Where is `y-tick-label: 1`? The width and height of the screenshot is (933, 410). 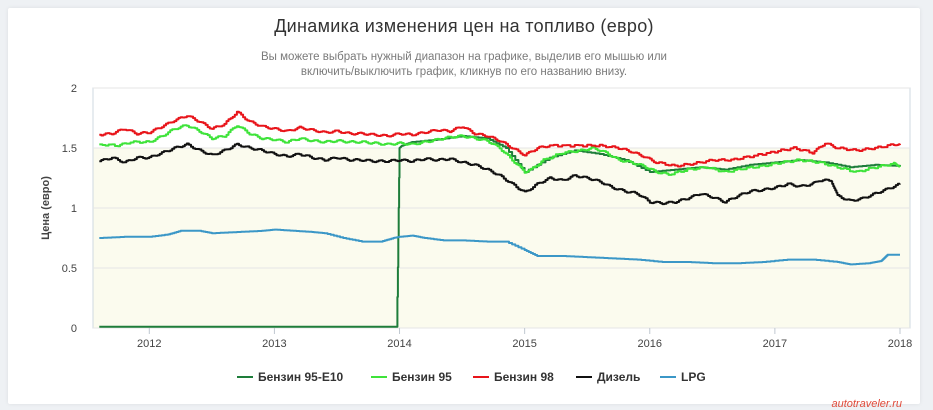 y-tick-label: 1 is located at coordinates (74, 209).